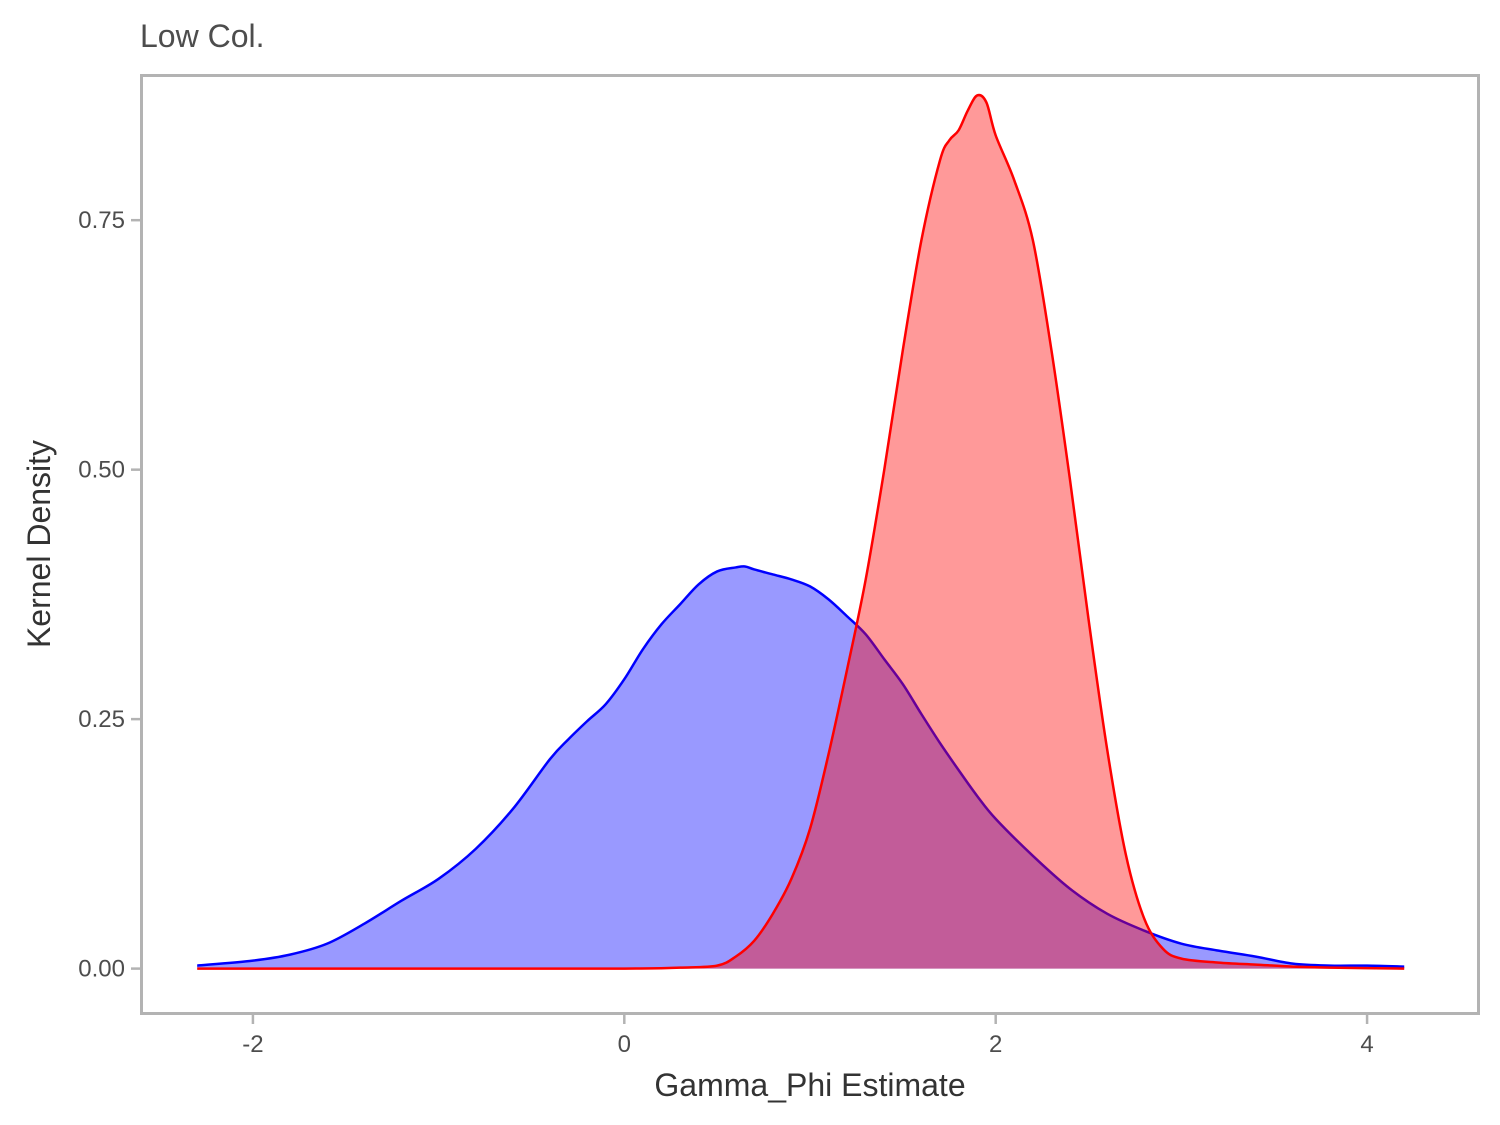  Describe the element at coordinates (1366, 1044) in the screenshot. I see `x-tick-label: 4` at that location.